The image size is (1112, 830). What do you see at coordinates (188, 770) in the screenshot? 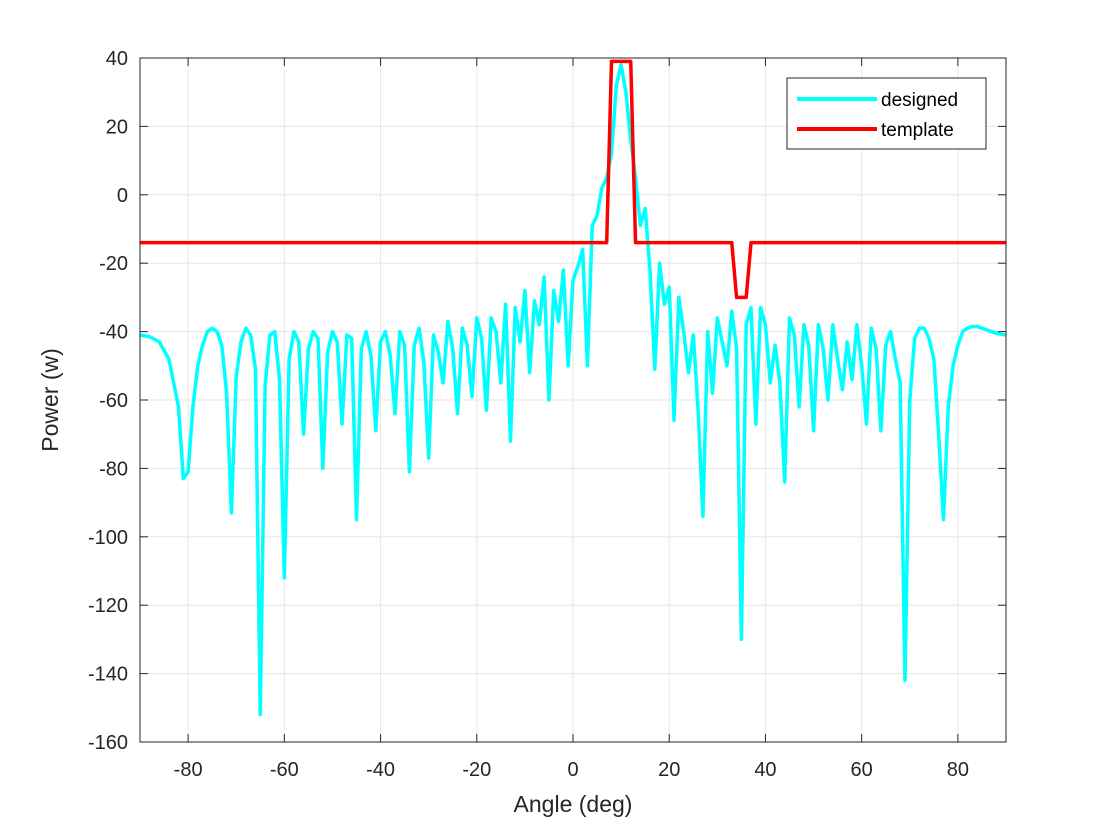
I see `x-tick-label: -80` at bounding box center [188, 770].